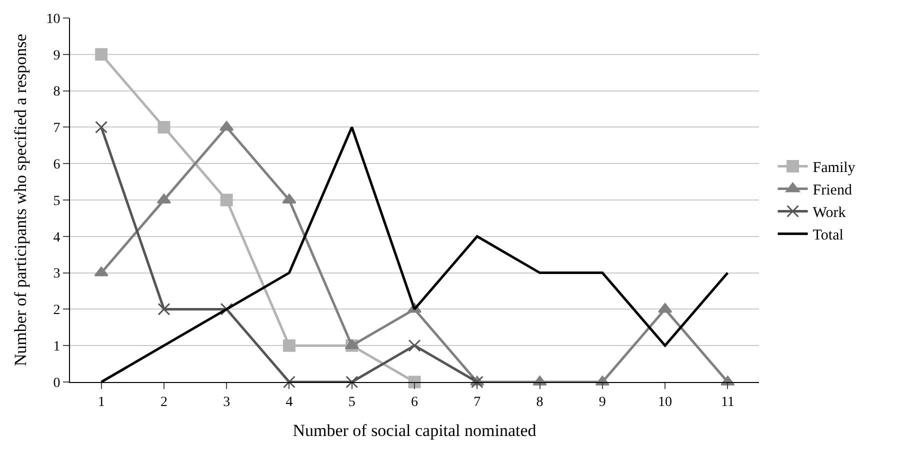 The image size is (909, 452). I want to click on x-tick-label: 6, so click(414, 402).